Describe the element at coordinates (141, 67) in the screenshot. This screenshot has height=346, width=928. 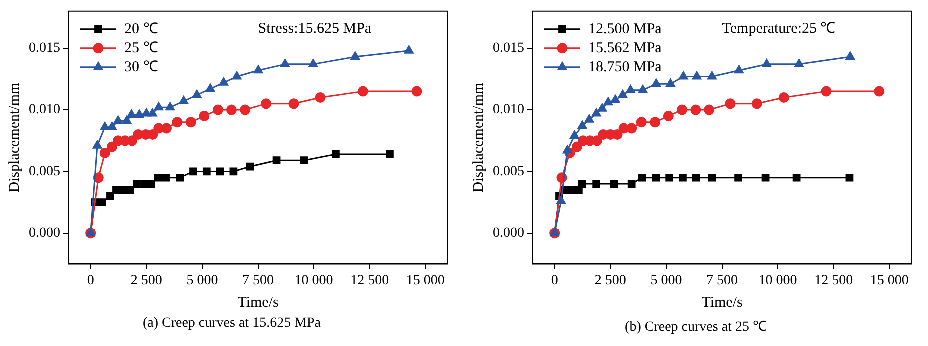
I see `legend-label: 30 ℃` at that location.